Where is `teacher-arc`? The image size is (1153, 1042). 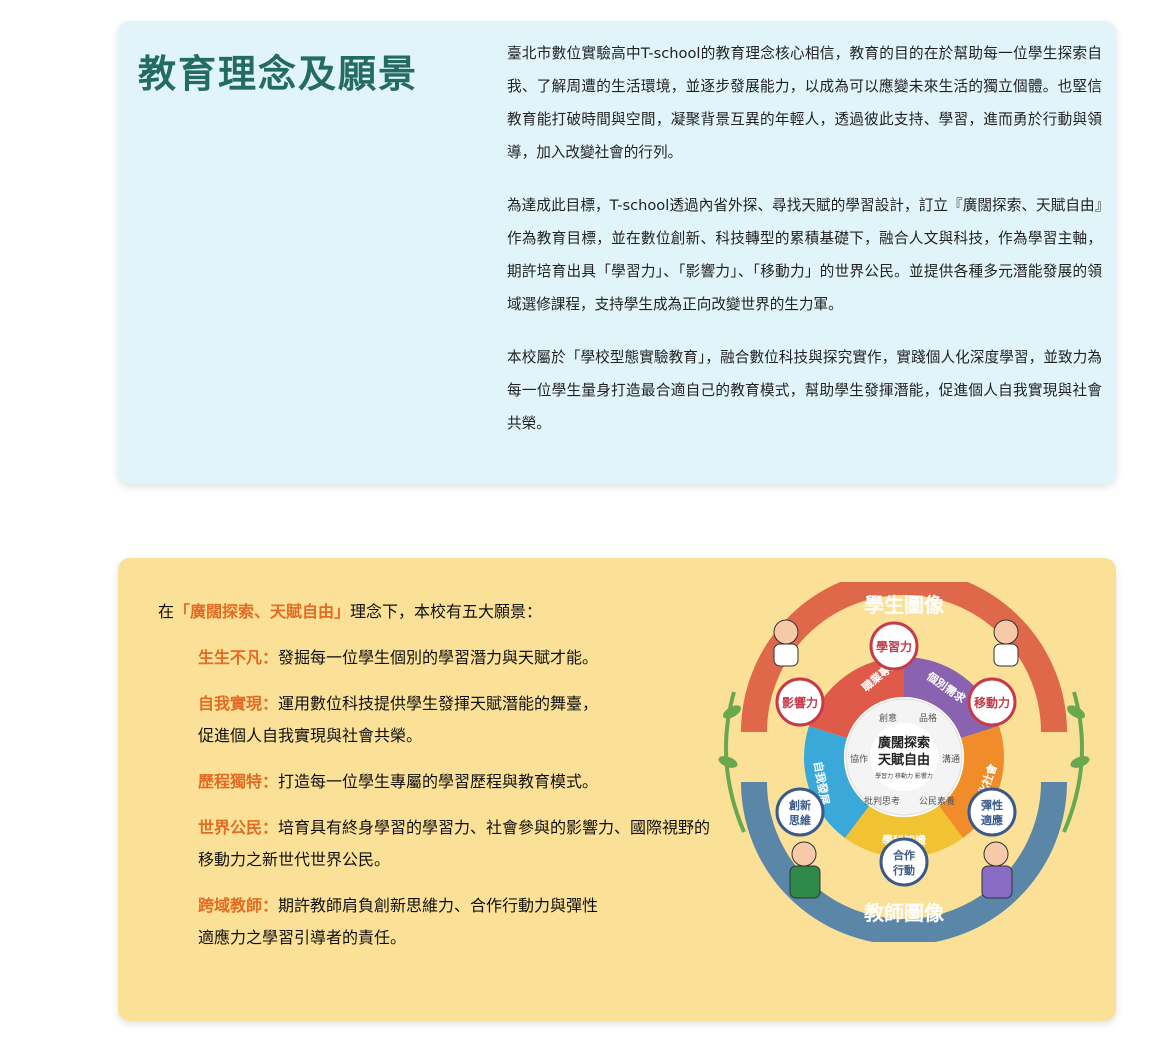
teacher-arc is located at coordinates (904, 861).